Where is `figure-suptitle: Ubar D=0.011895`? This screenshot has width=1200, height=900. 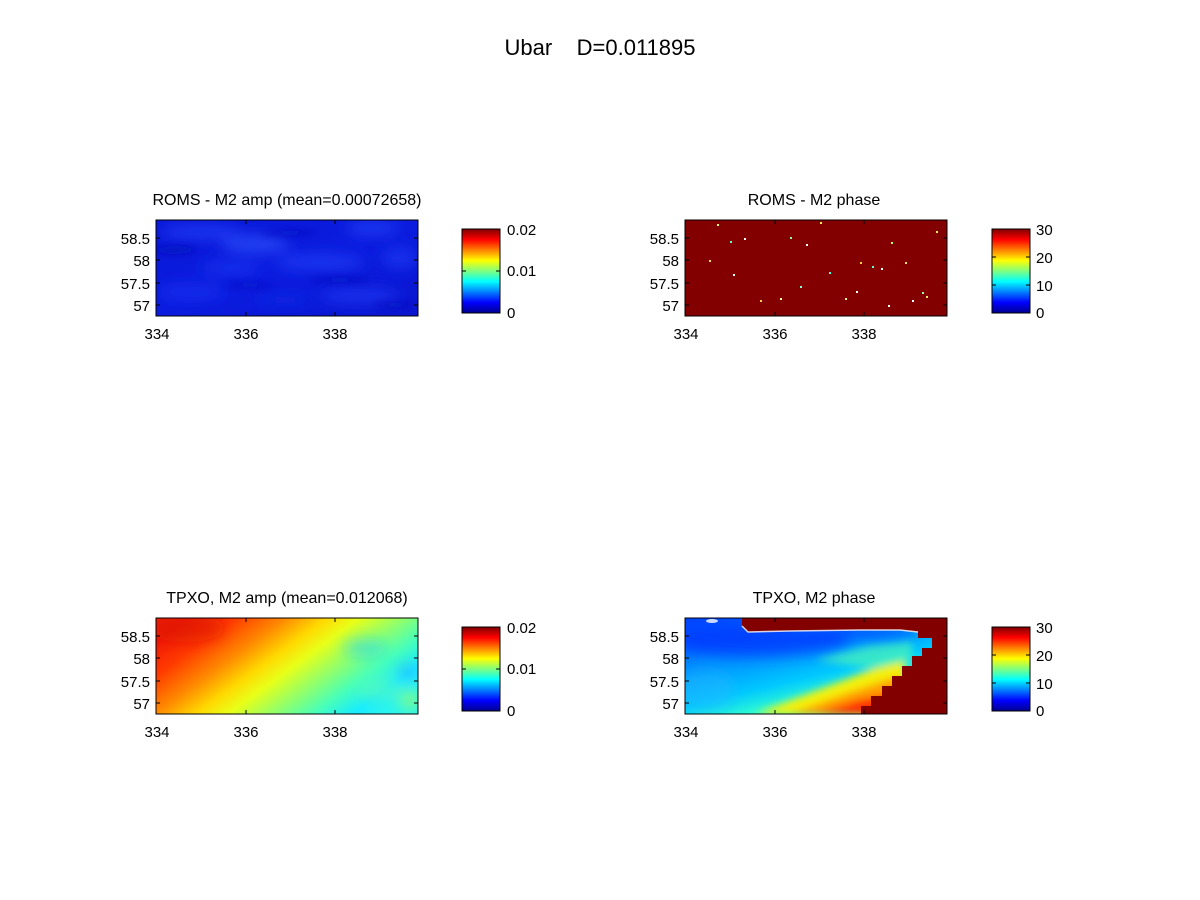
figure-suptitle: Ubar D=0.011895 is located at coordinates (600, 47).